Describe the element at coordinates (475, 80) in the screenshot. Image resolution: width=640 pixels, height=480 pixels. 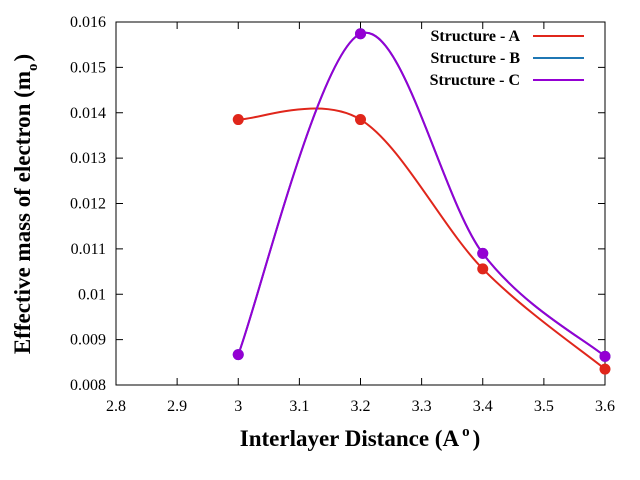
I see `legend-label: Structure - C` at that location.